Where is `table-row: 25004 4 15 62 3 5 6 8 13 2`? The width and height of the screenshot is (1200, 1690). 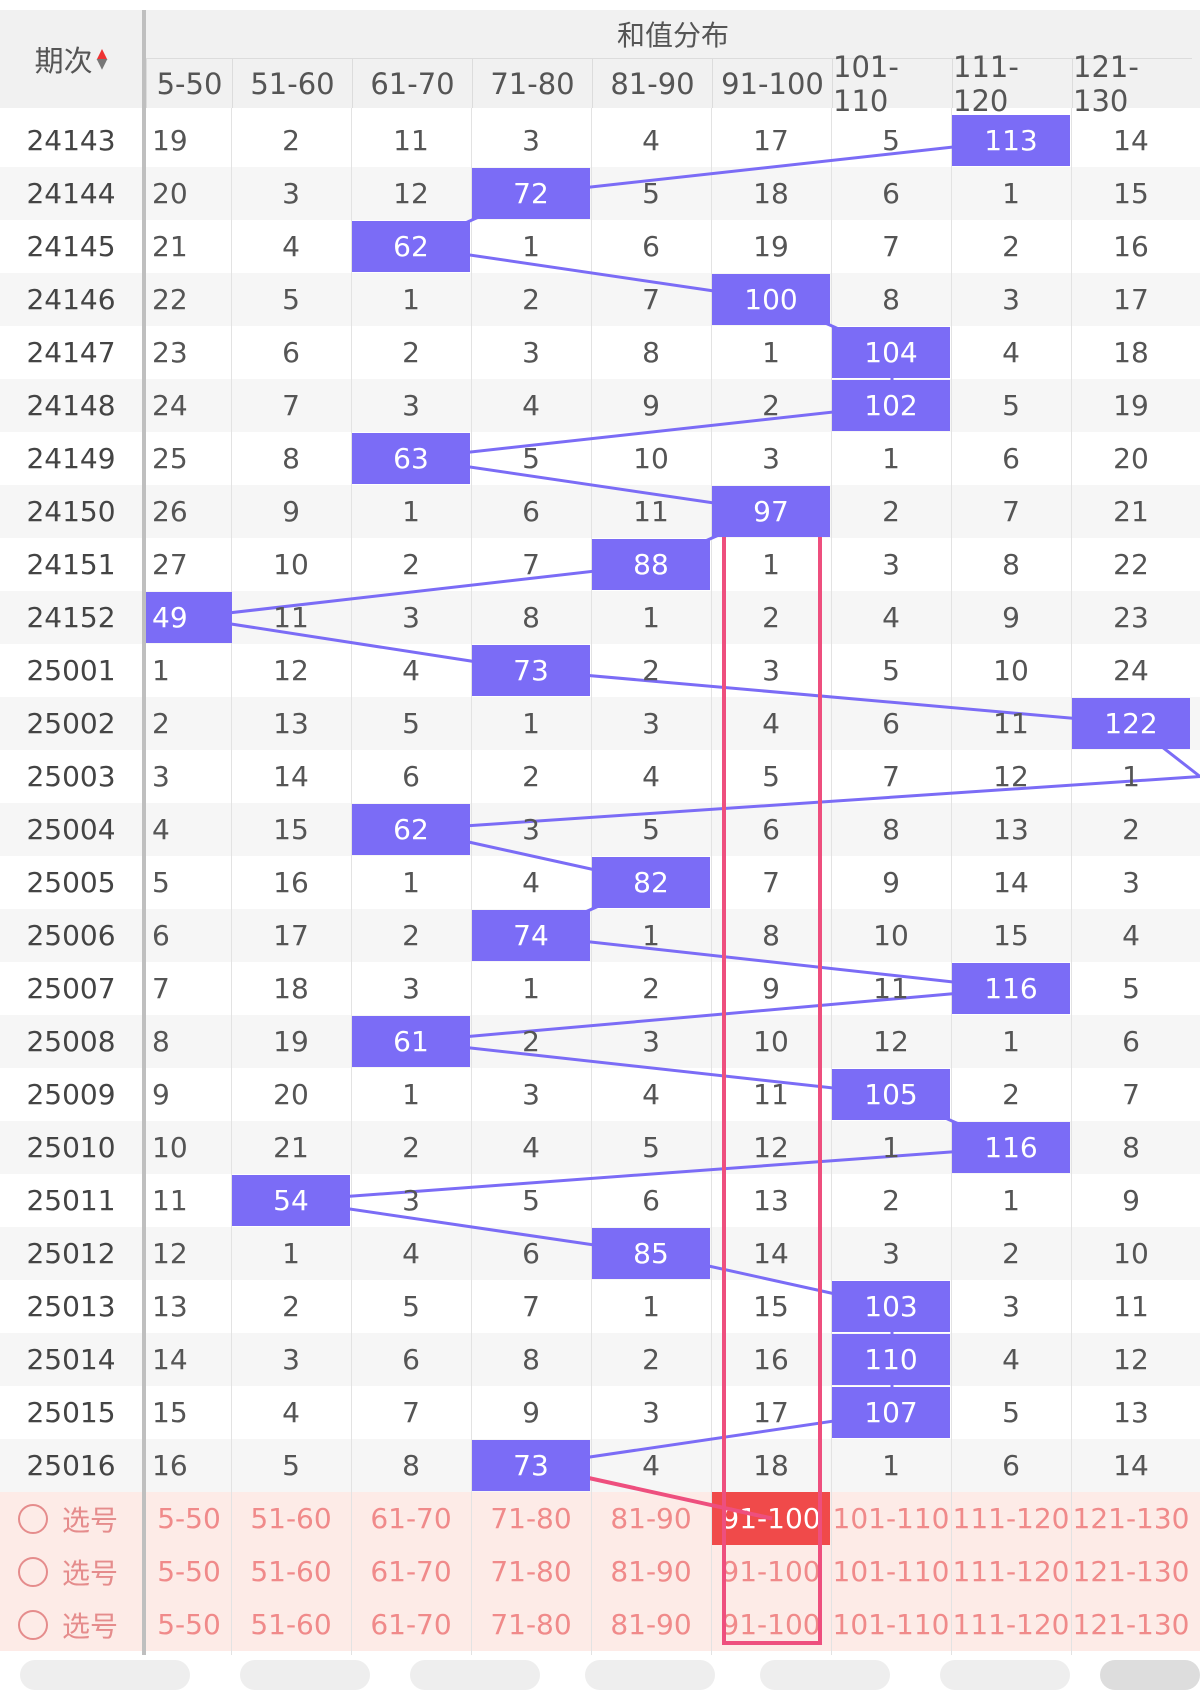
table-row: 25004 4 15 62 3 5 6 8 13 2 is located at coordinates (600, 829).